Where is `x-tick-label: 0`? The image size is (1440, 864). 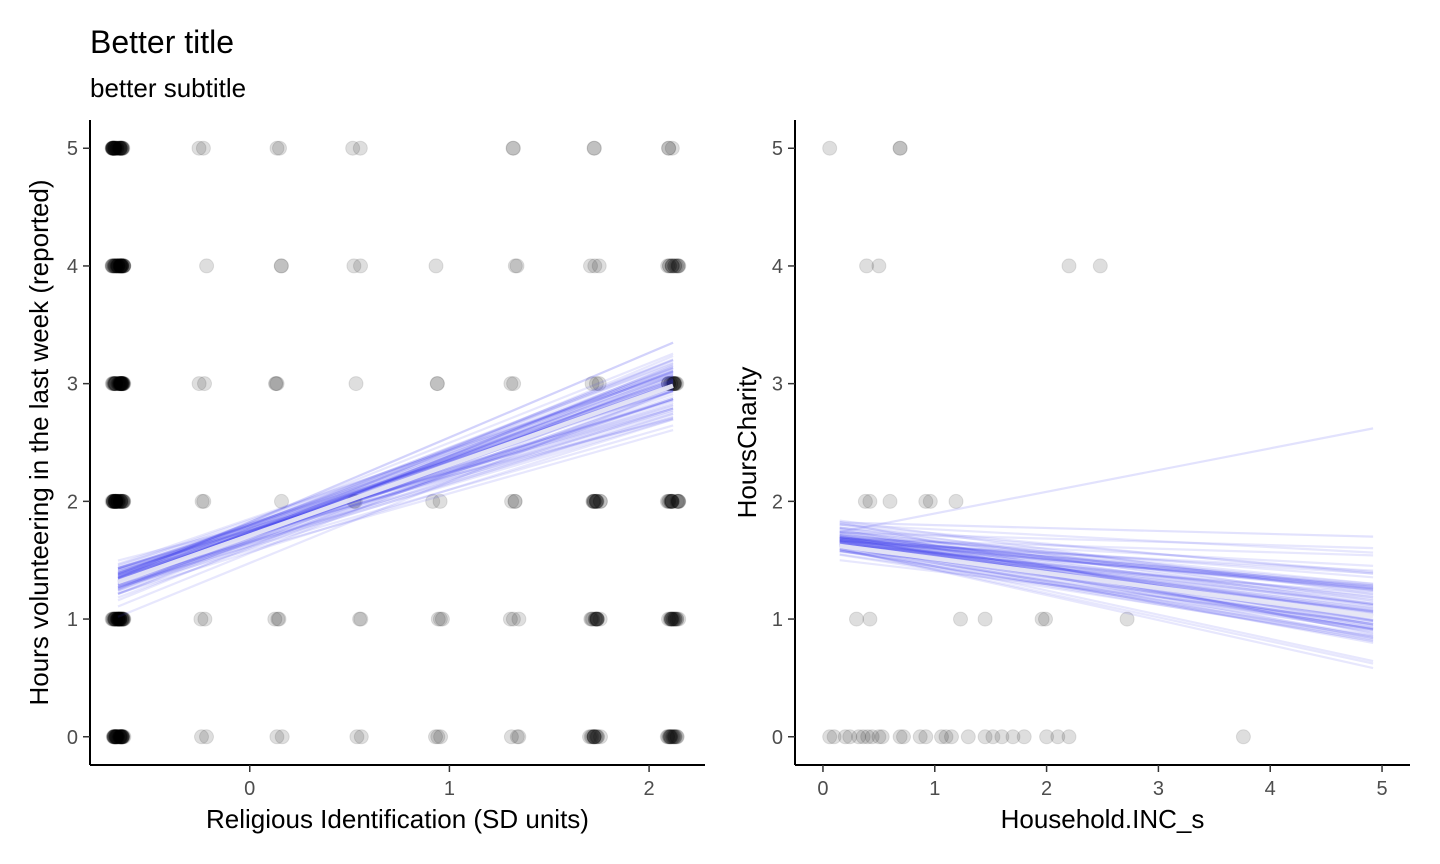 x-tick-label: 0 is located at coordinates (822, 789).